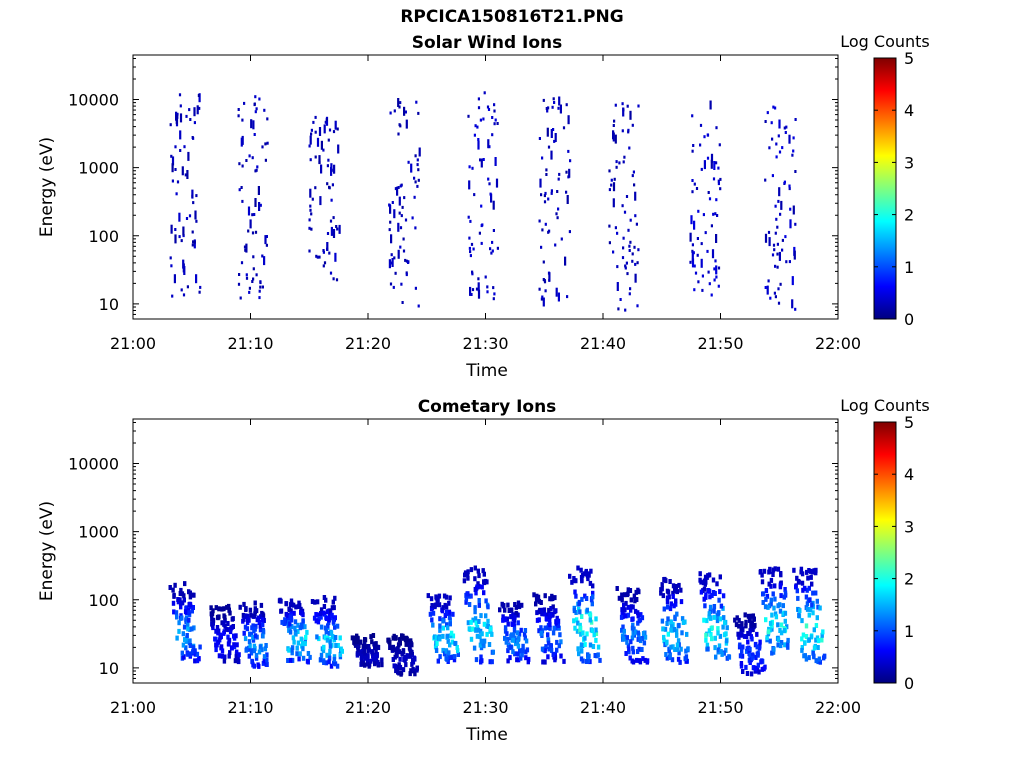 The image size is (1024, 768). I want to click on colorbar-tick-label: 0, so click(909, 319).